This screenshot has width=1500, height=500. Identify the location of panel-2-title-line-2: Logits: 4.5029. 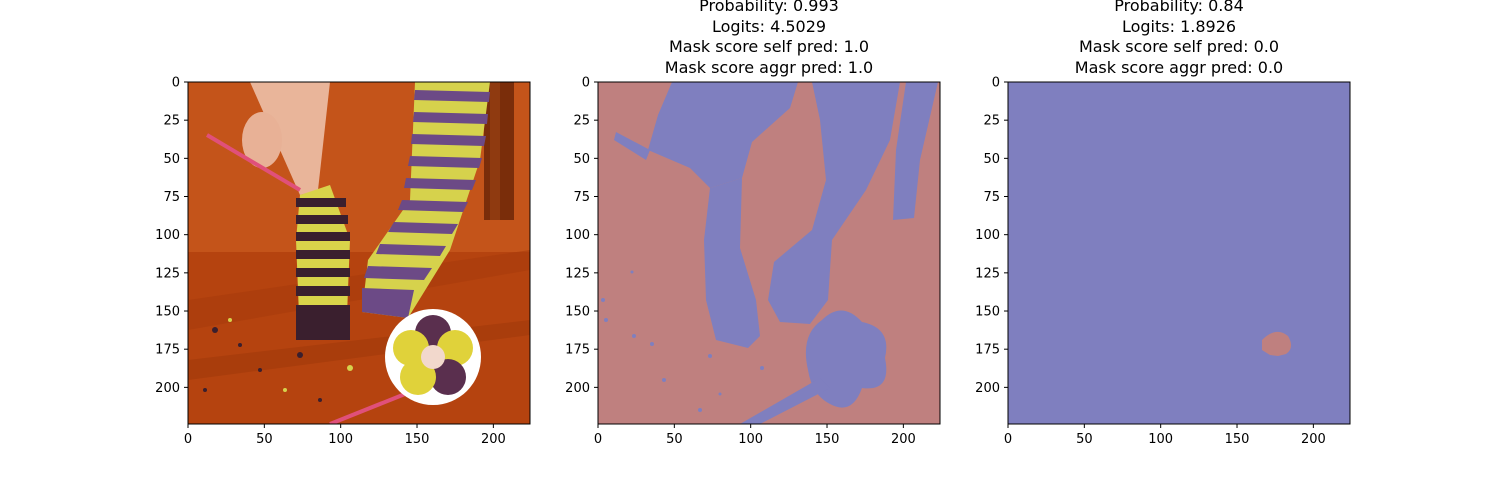
(769, 26).